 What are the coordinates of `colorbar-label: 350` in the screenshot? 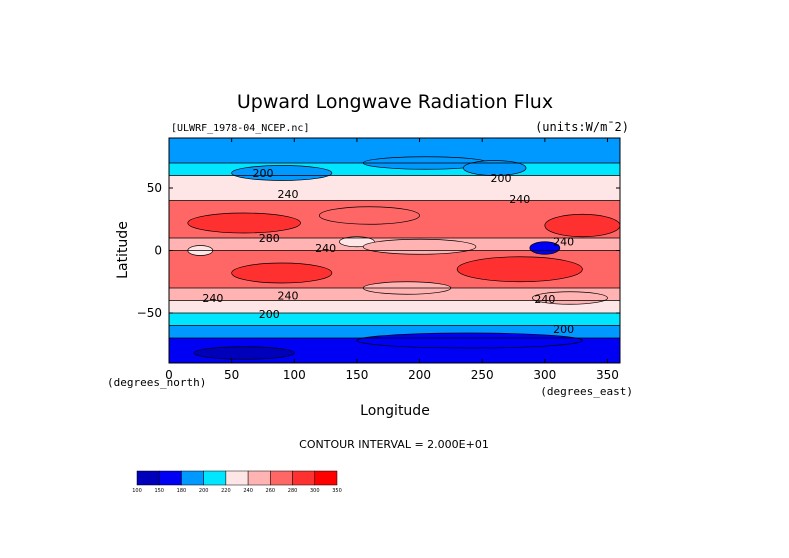 It's located at (337, 491).